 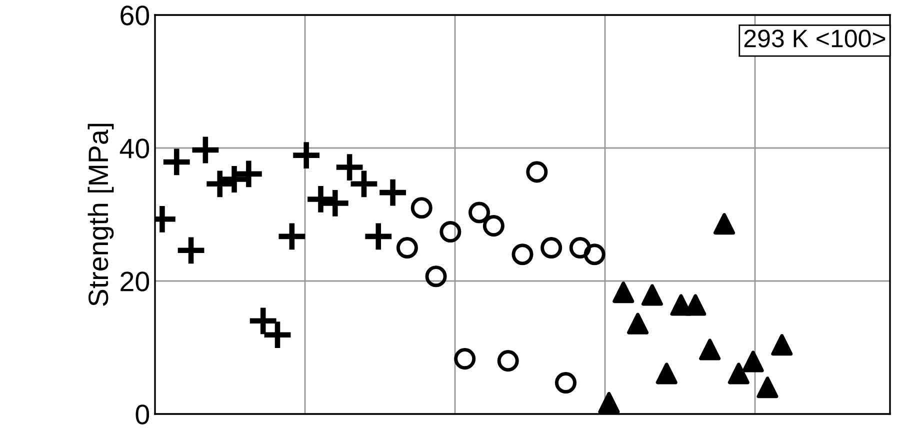 I want to click on y-tick-label: 40, so click(x=135, y=148).